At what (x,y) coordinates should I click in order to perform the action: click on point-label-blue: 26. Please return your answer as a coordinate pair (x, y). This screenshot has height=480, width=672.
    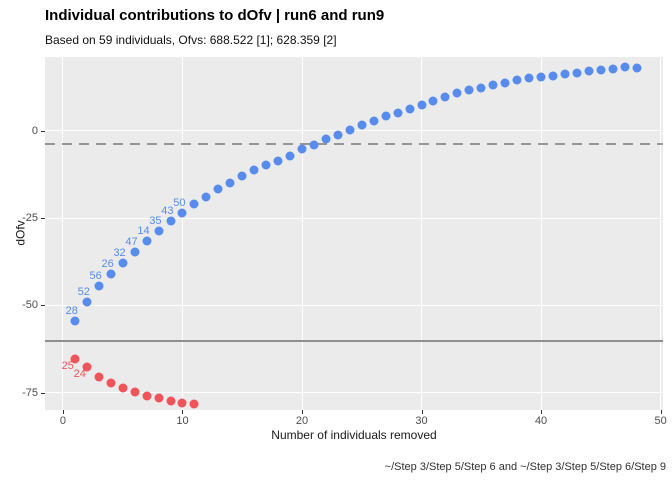
    Looking at the image, I should click on (107, 264).